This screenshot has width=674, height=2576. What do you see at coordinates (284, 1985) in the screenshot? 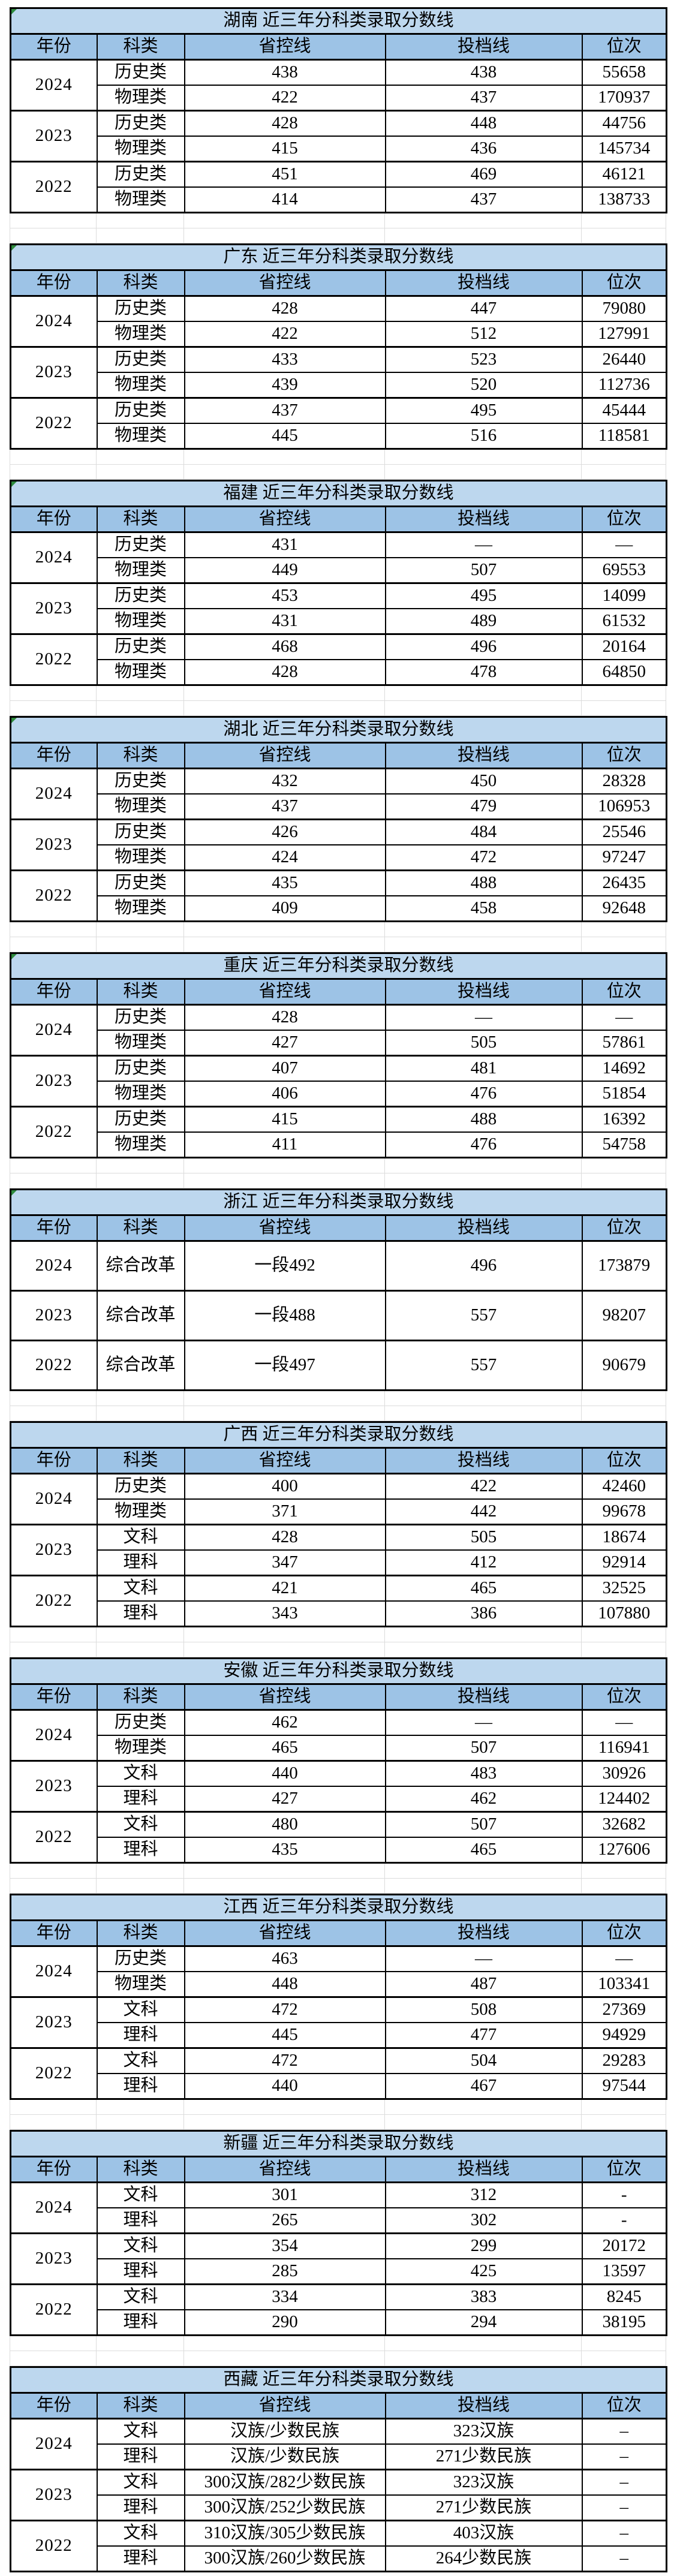
I see `control-line-cell: 448` at bounding box center [284, 1985].